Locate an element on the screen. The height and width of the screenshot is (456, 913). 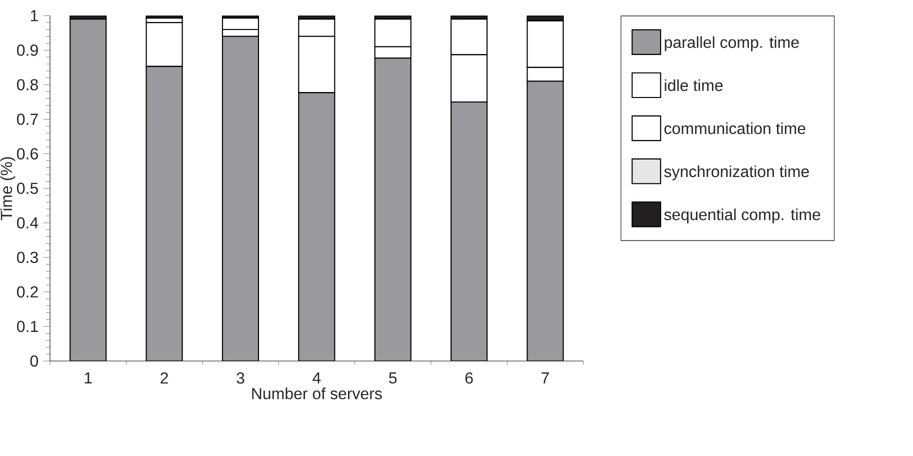
y-tick-label: 0.5 is located at coordinates (27, 188).